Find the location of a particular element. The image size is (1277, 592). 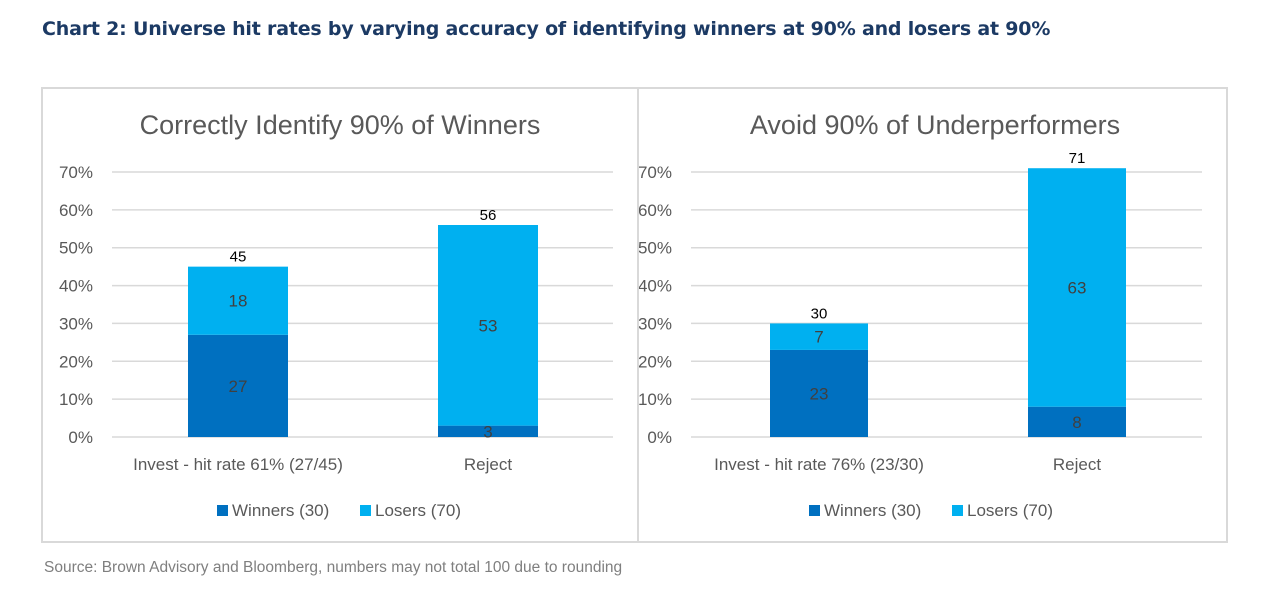

x-category-label: Invest - hit rate 76% (23/30) is located at coordinates (819, 464).